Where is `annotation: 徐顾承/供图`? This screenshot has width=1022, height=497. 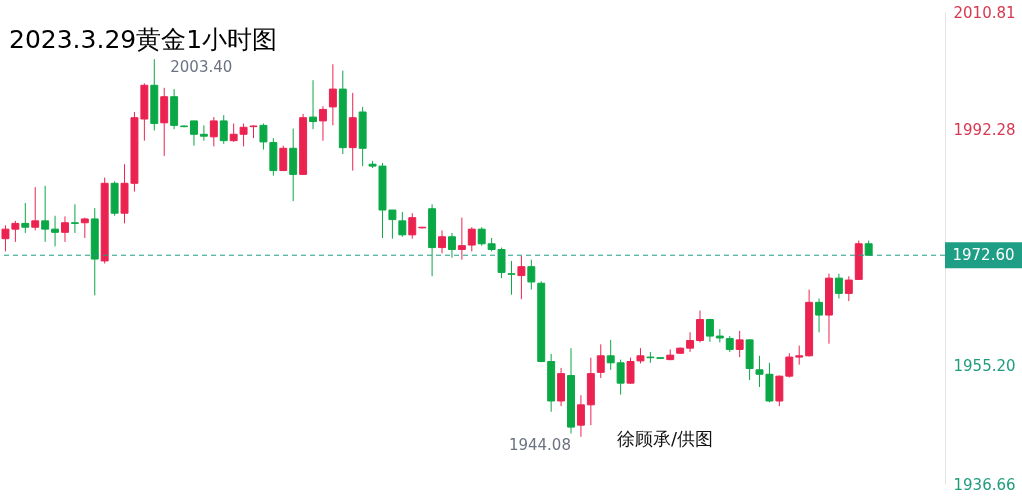
annotation: 徐顾承/供图 is located at coordinates (665, 438).